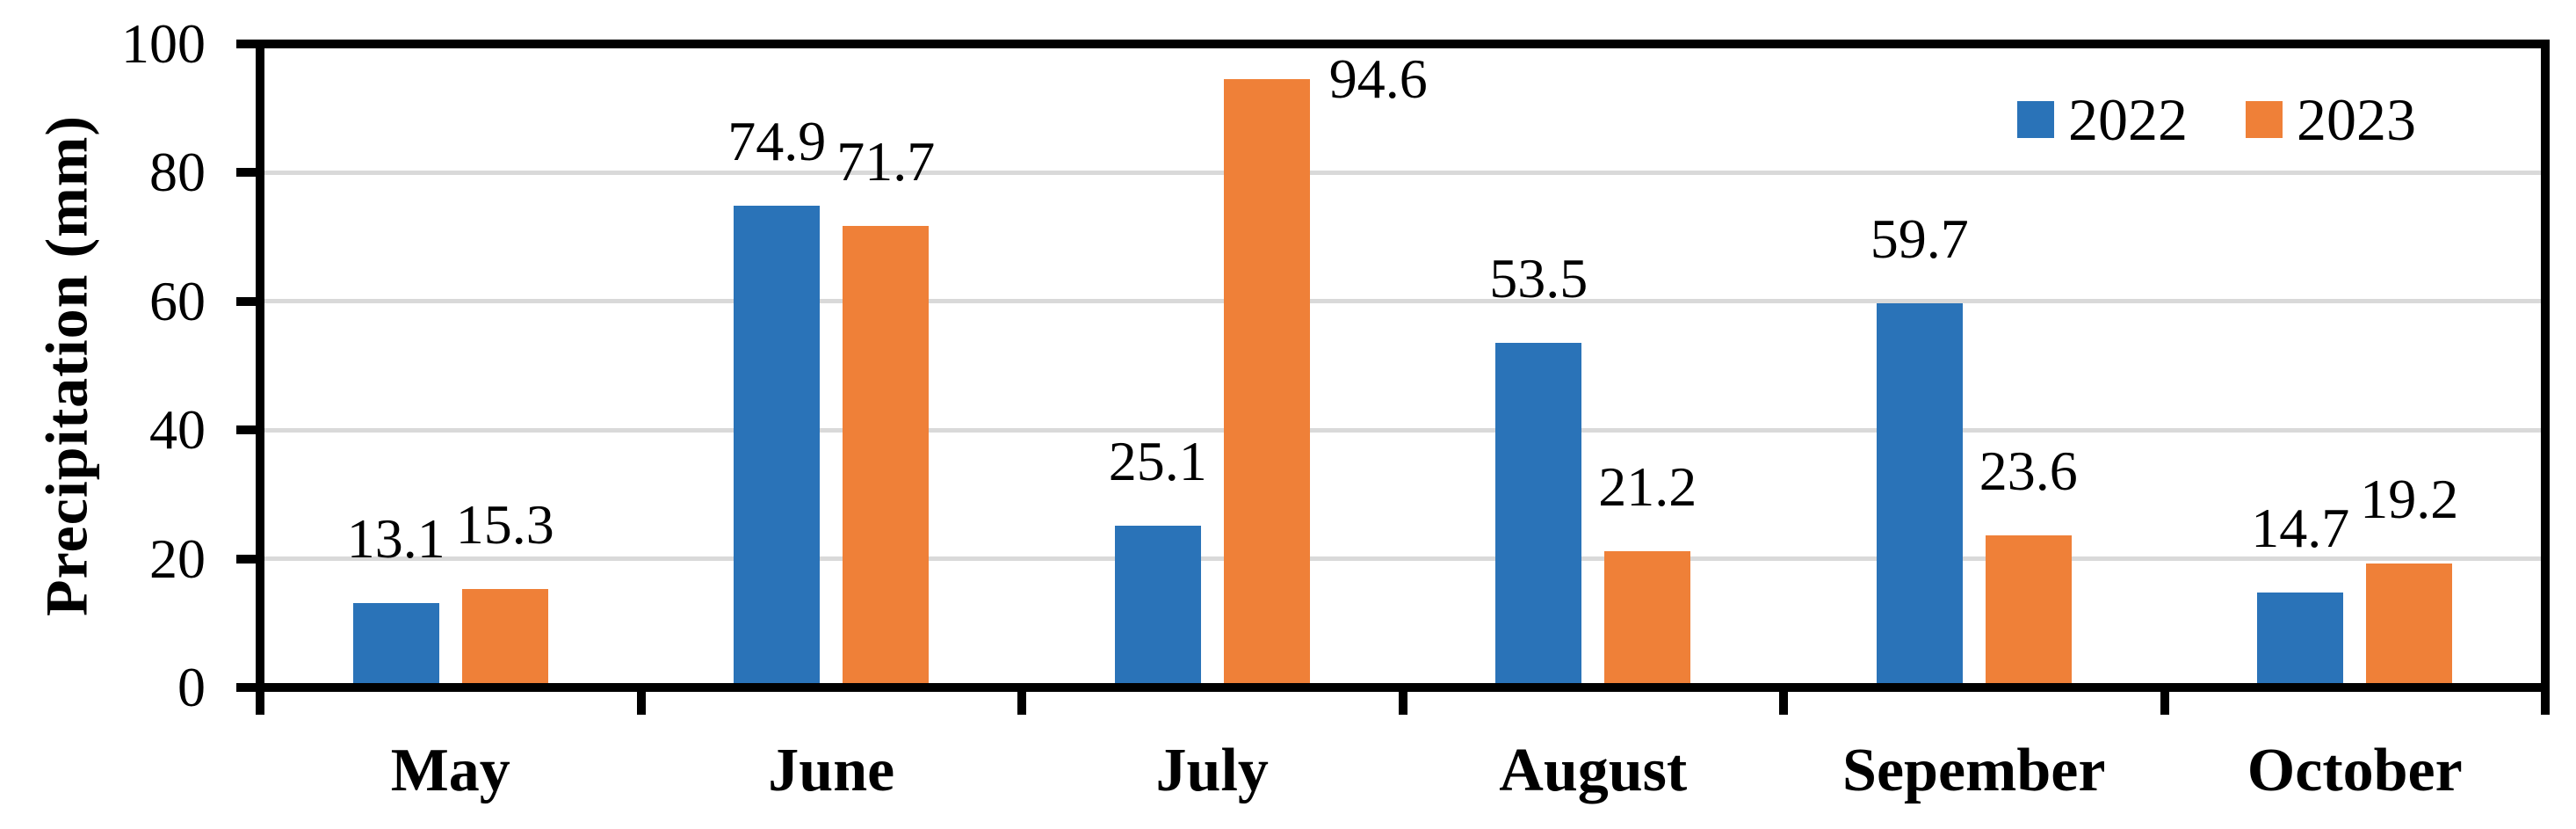 The image size is (2576, 829). What do you see at coordinates (1919, 494) in the screenshot?
I see `bar-2022-Sepember` at bounding box center [1919, 494].